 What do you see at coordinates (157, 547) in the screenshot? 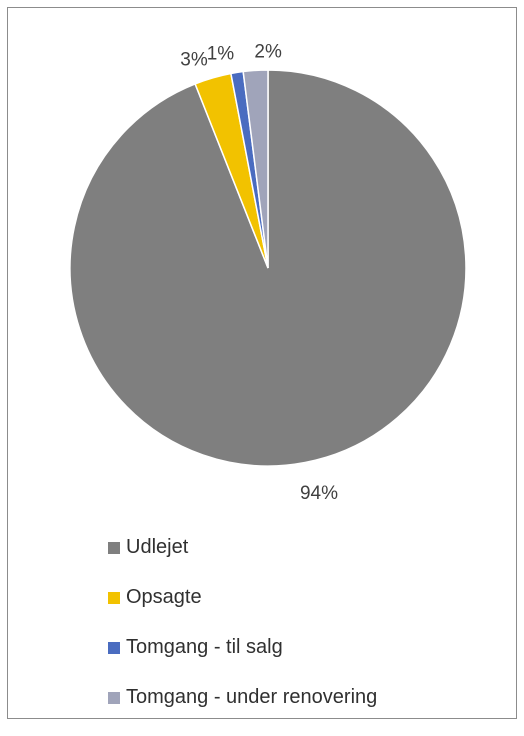
I see `legend-label-udlejet: Udlejet` at bounding box center [157, 547].